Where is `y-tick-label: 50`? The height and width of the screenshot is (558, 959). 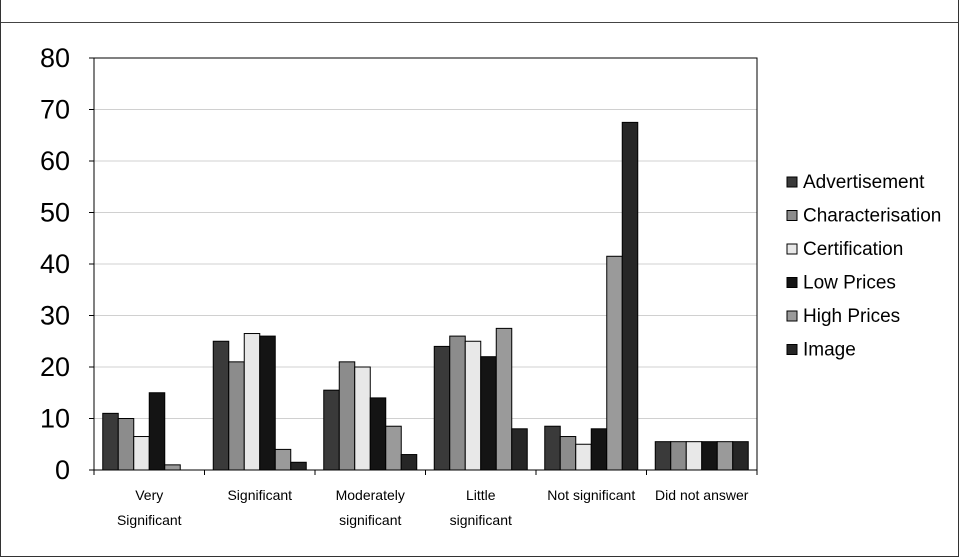 y-tick-label: 50 is located at coordinates (55, 213).